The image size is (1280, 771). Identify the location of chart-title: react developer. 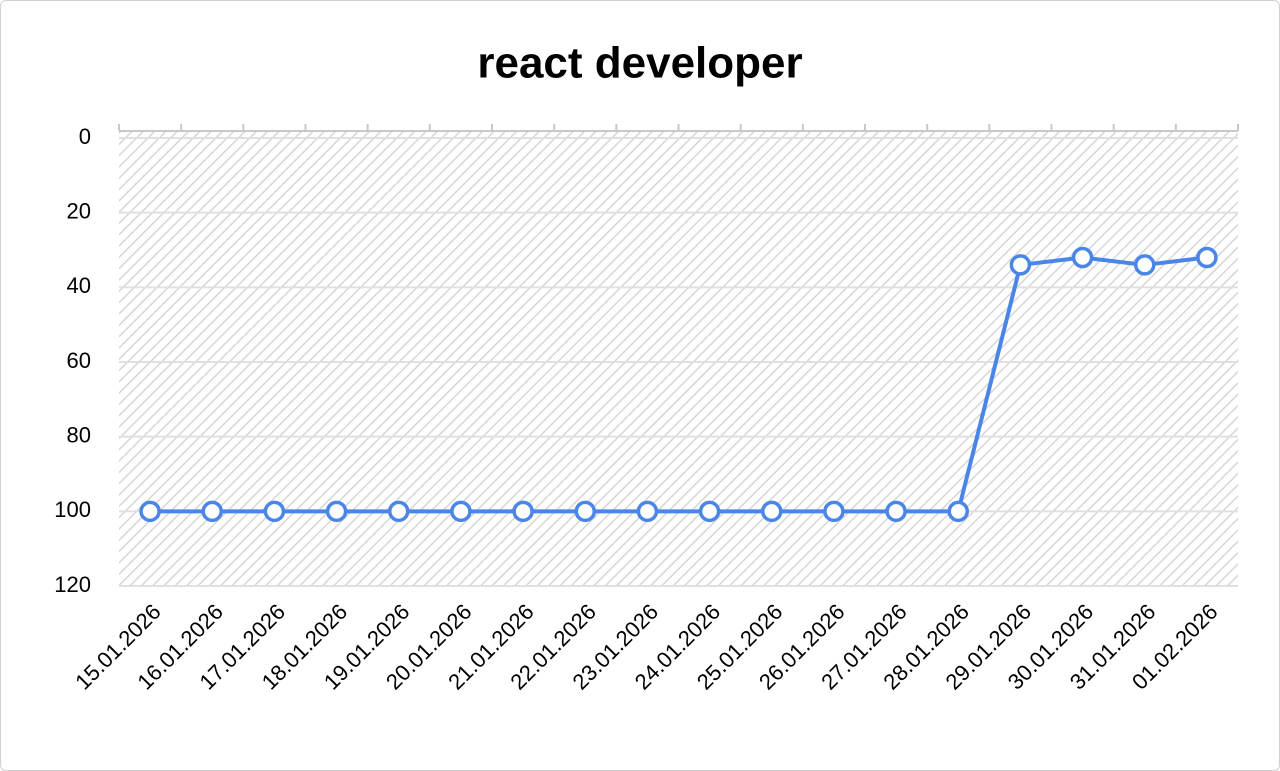
(639, 63).